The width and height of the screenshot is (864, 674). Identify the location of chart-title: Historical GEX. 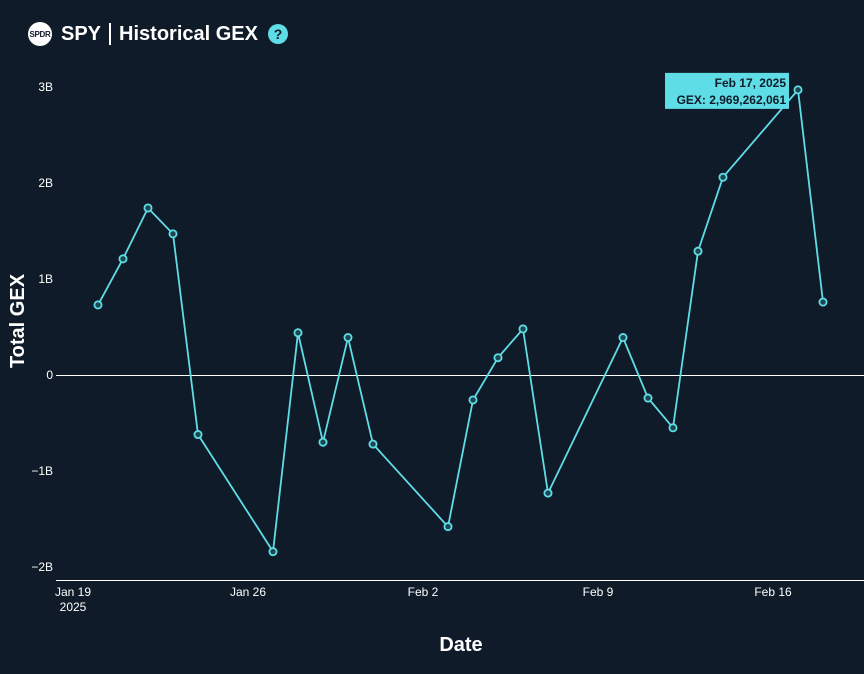
(188, 33).